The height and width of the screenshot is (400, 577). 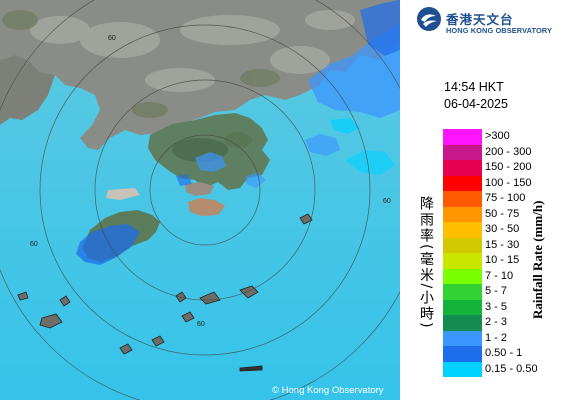 I want to click on legend-row: 10 - 15, so click(x=488, y=261).